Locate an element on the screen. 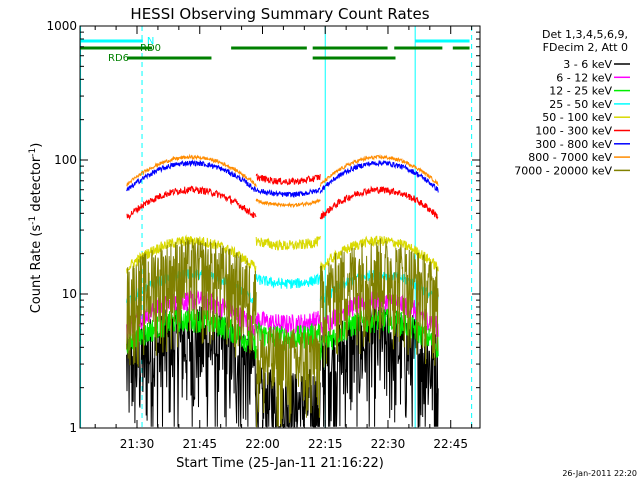 The width and height of the screenshot is (640, 480). legend-label-4: 50 - 100 keV is located at coordinates (577, 117).